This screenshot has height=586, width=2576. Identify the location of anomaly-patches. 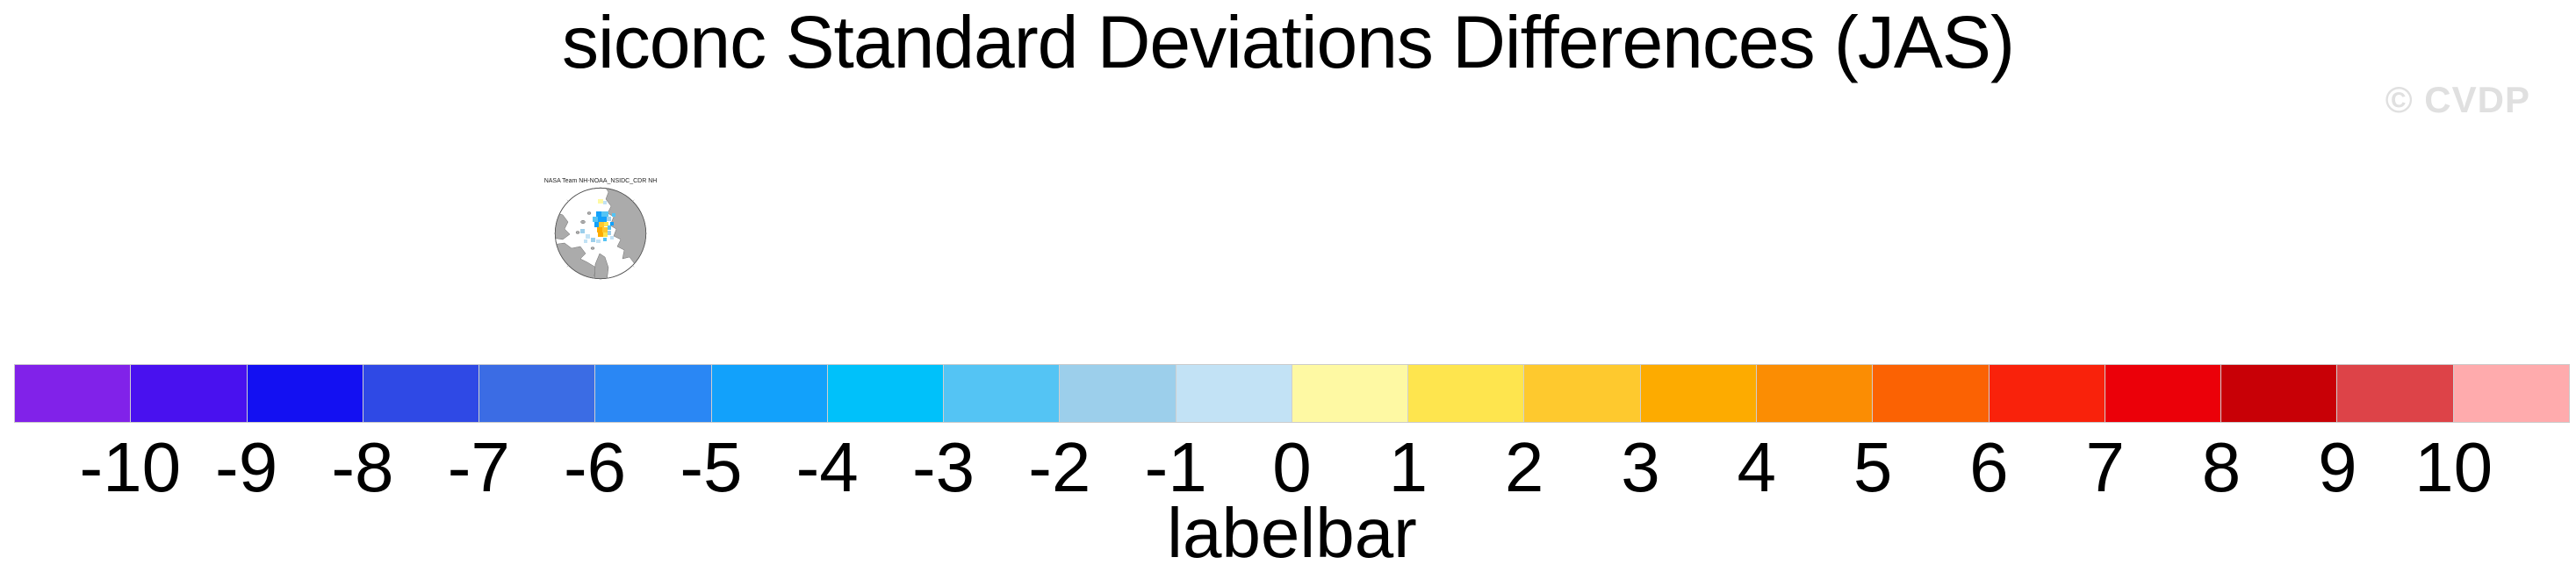
(597, 221).